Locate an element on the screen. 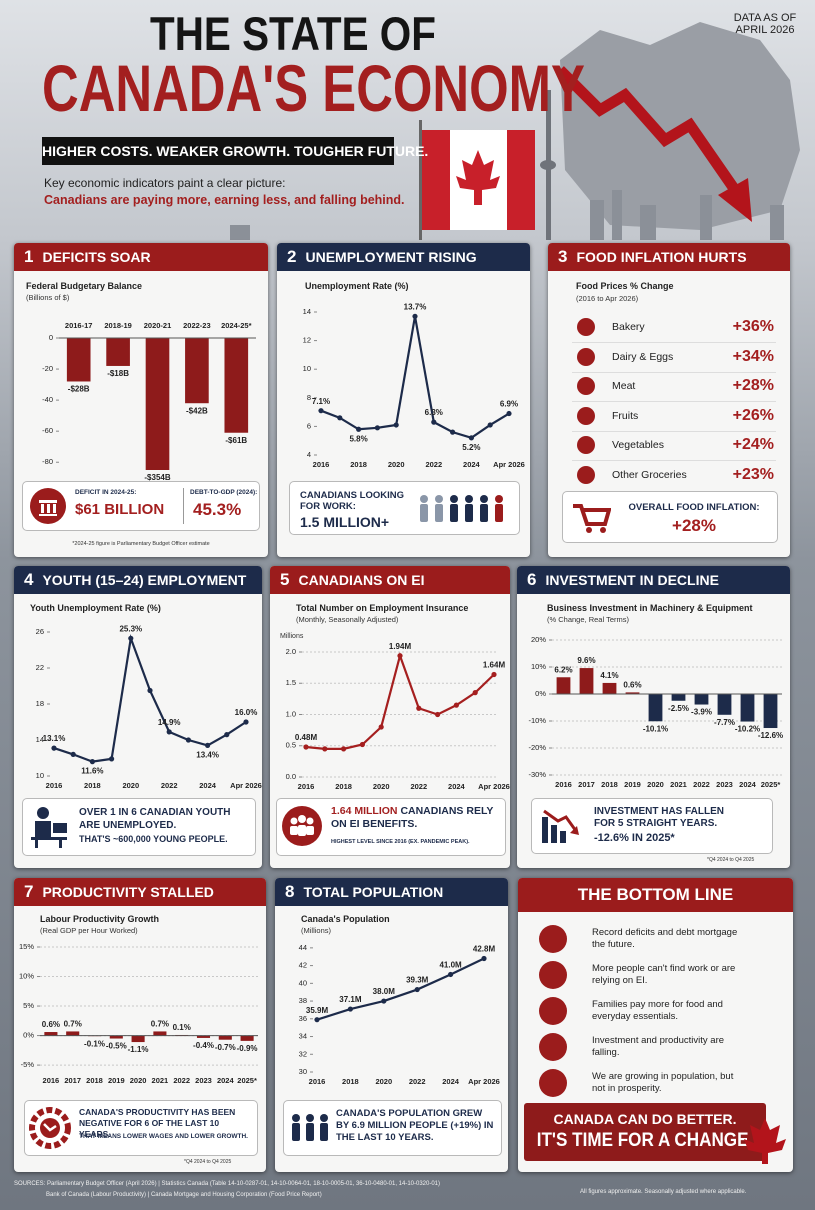 The width and height of the screenshot is (815, 1210). list-subtitle: (2016 to Apr 2026) is located at coordinates (607, 298).